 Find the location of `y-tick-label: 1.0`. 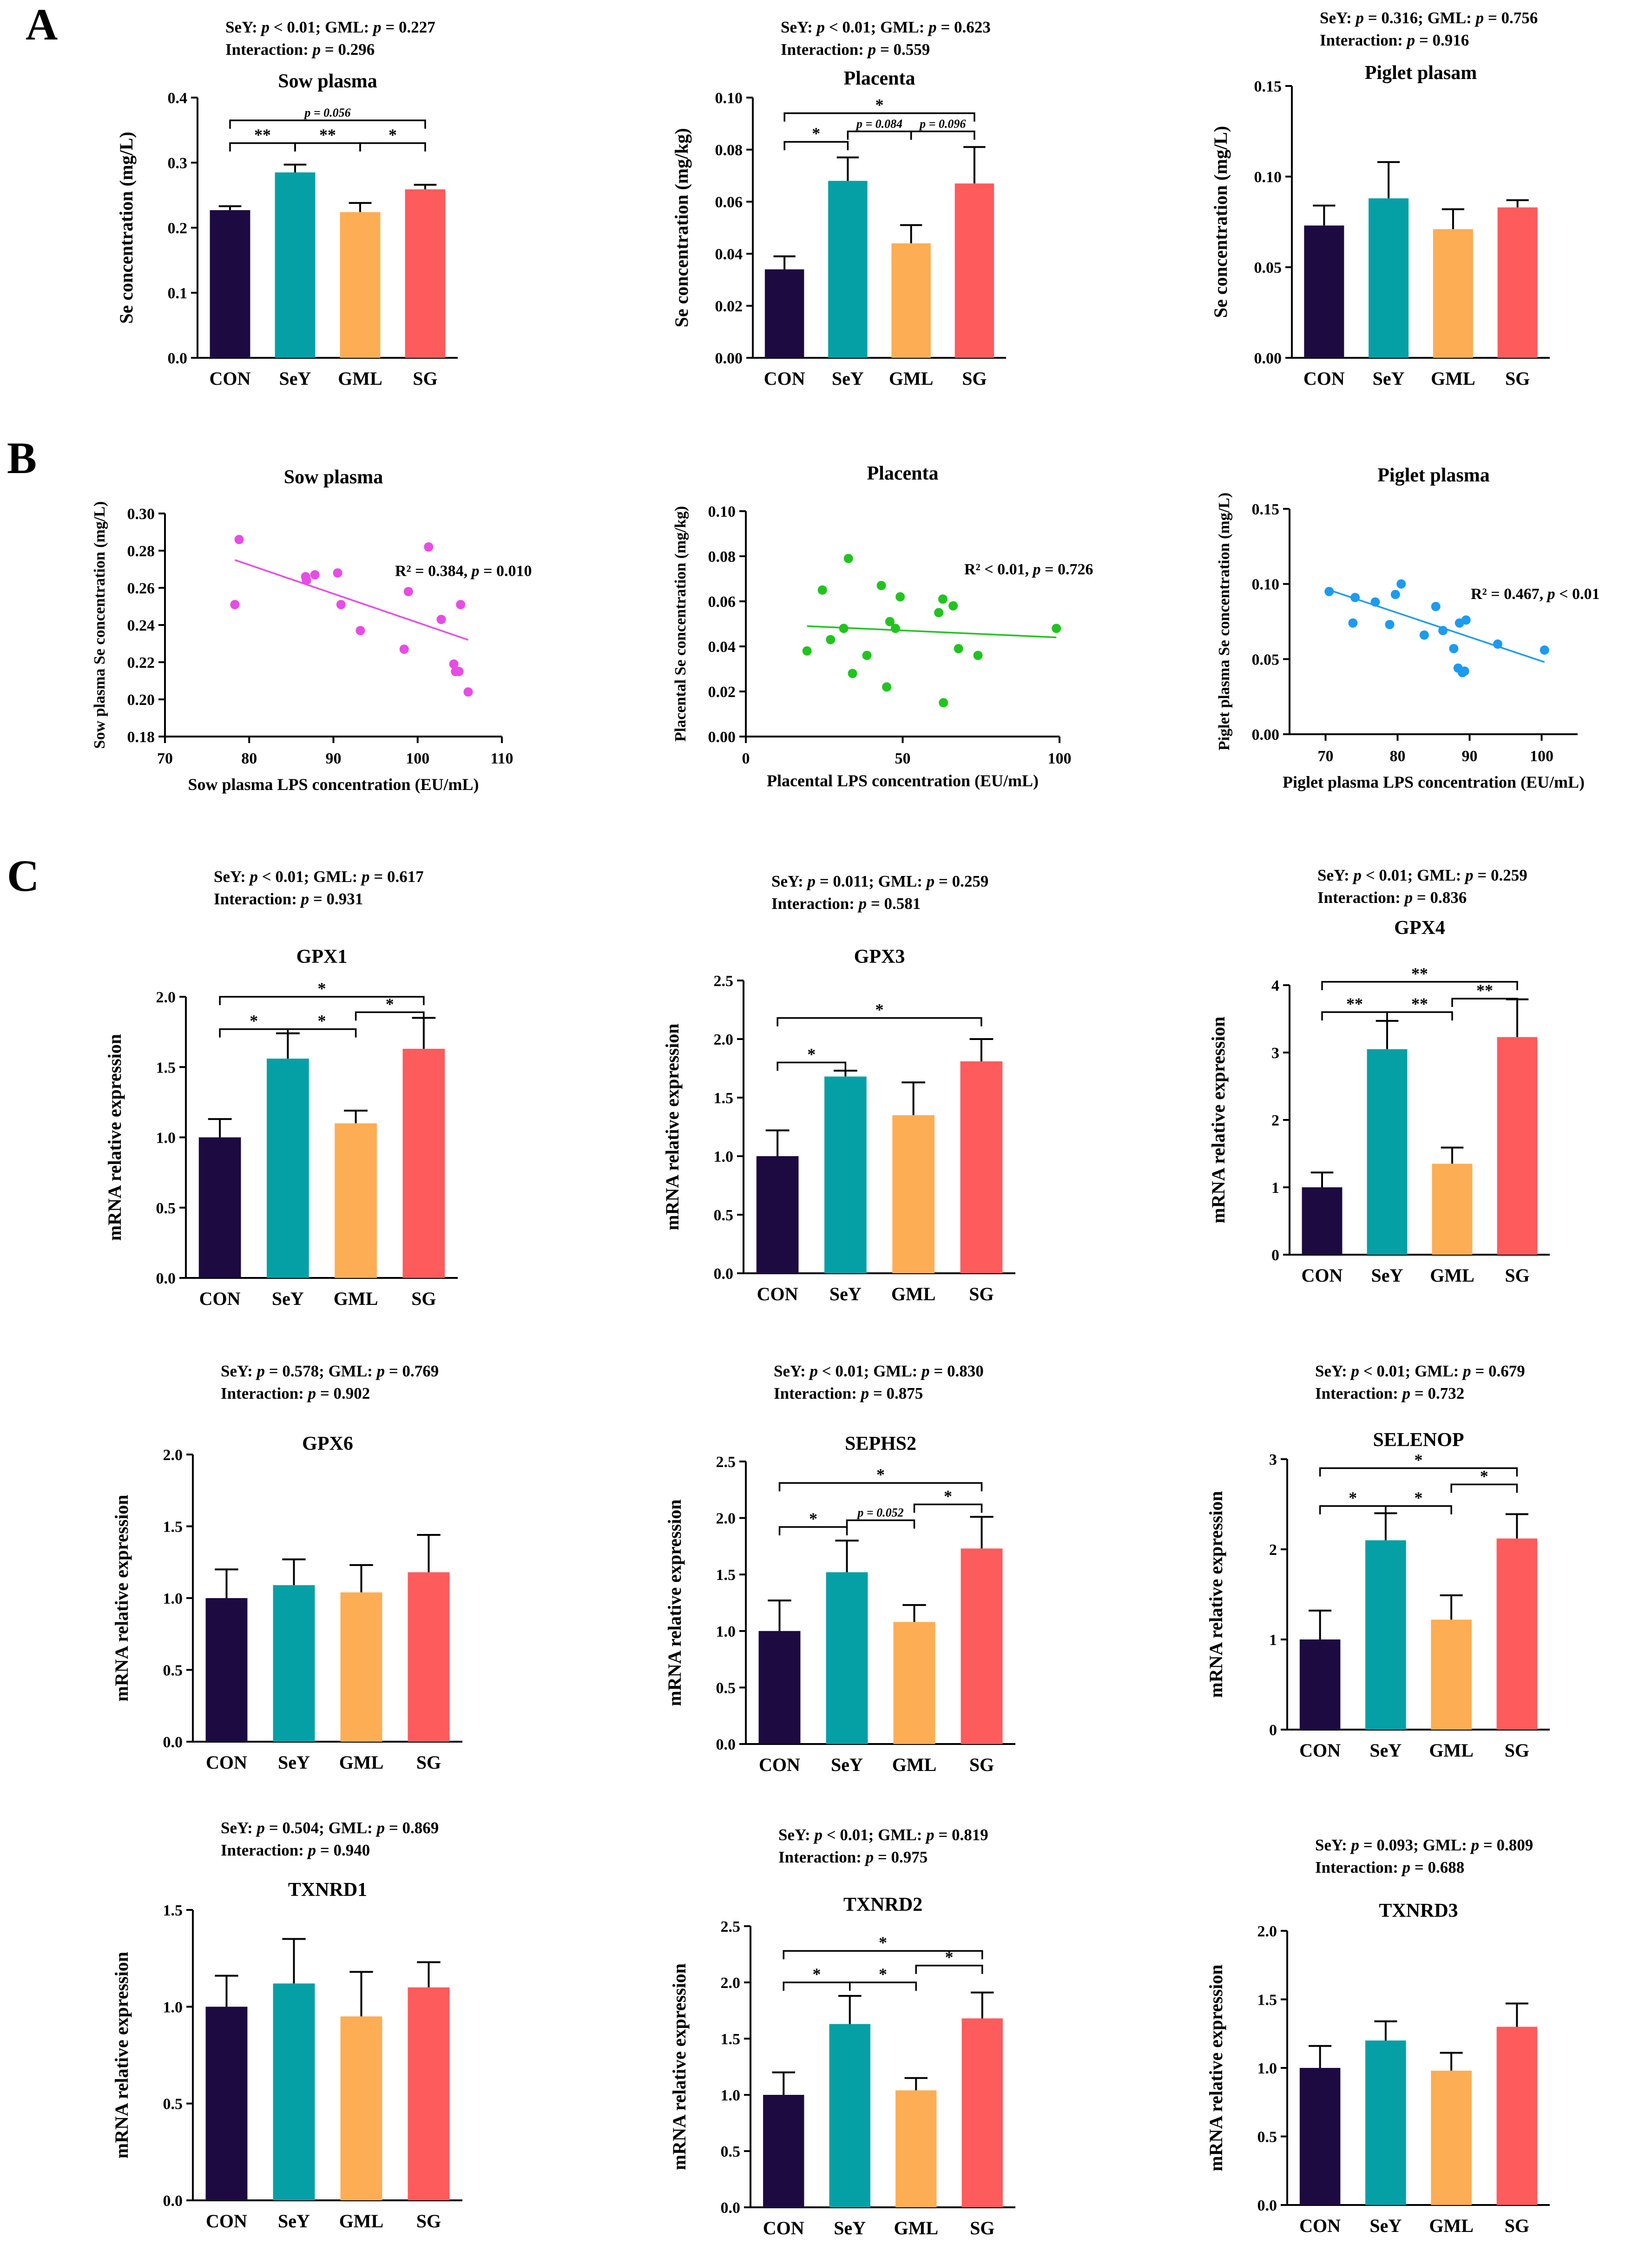

y-tick-label: 1.0 is located at coordinates (173, 2007).